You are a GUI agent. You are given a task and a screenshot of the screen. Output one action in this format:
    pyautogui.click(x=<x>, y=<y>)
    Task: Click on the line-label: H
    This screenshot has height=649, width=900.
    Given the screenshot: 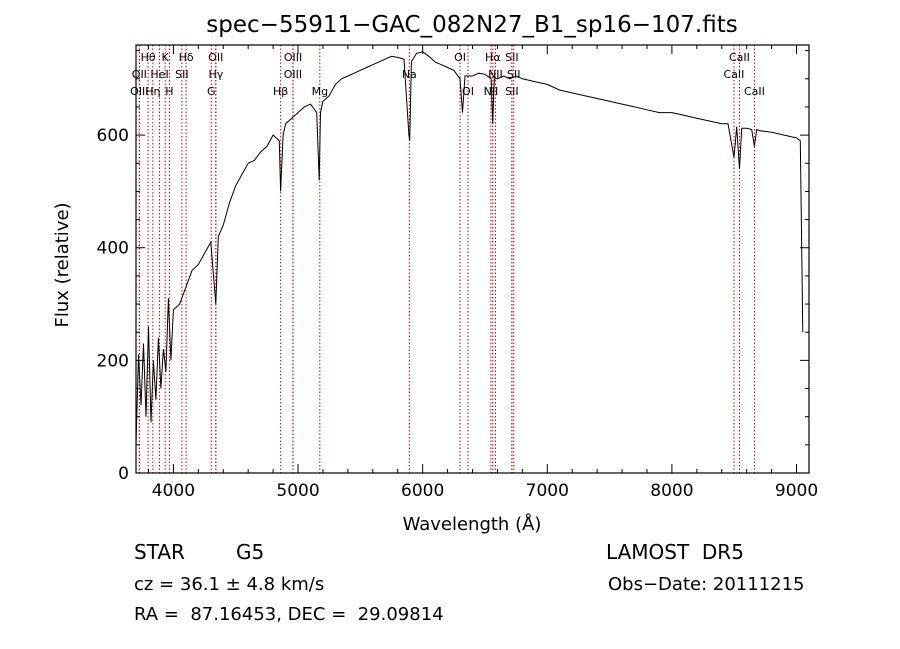 What is the action you would take?
    pyautogui.click(x=169, y=91)
    